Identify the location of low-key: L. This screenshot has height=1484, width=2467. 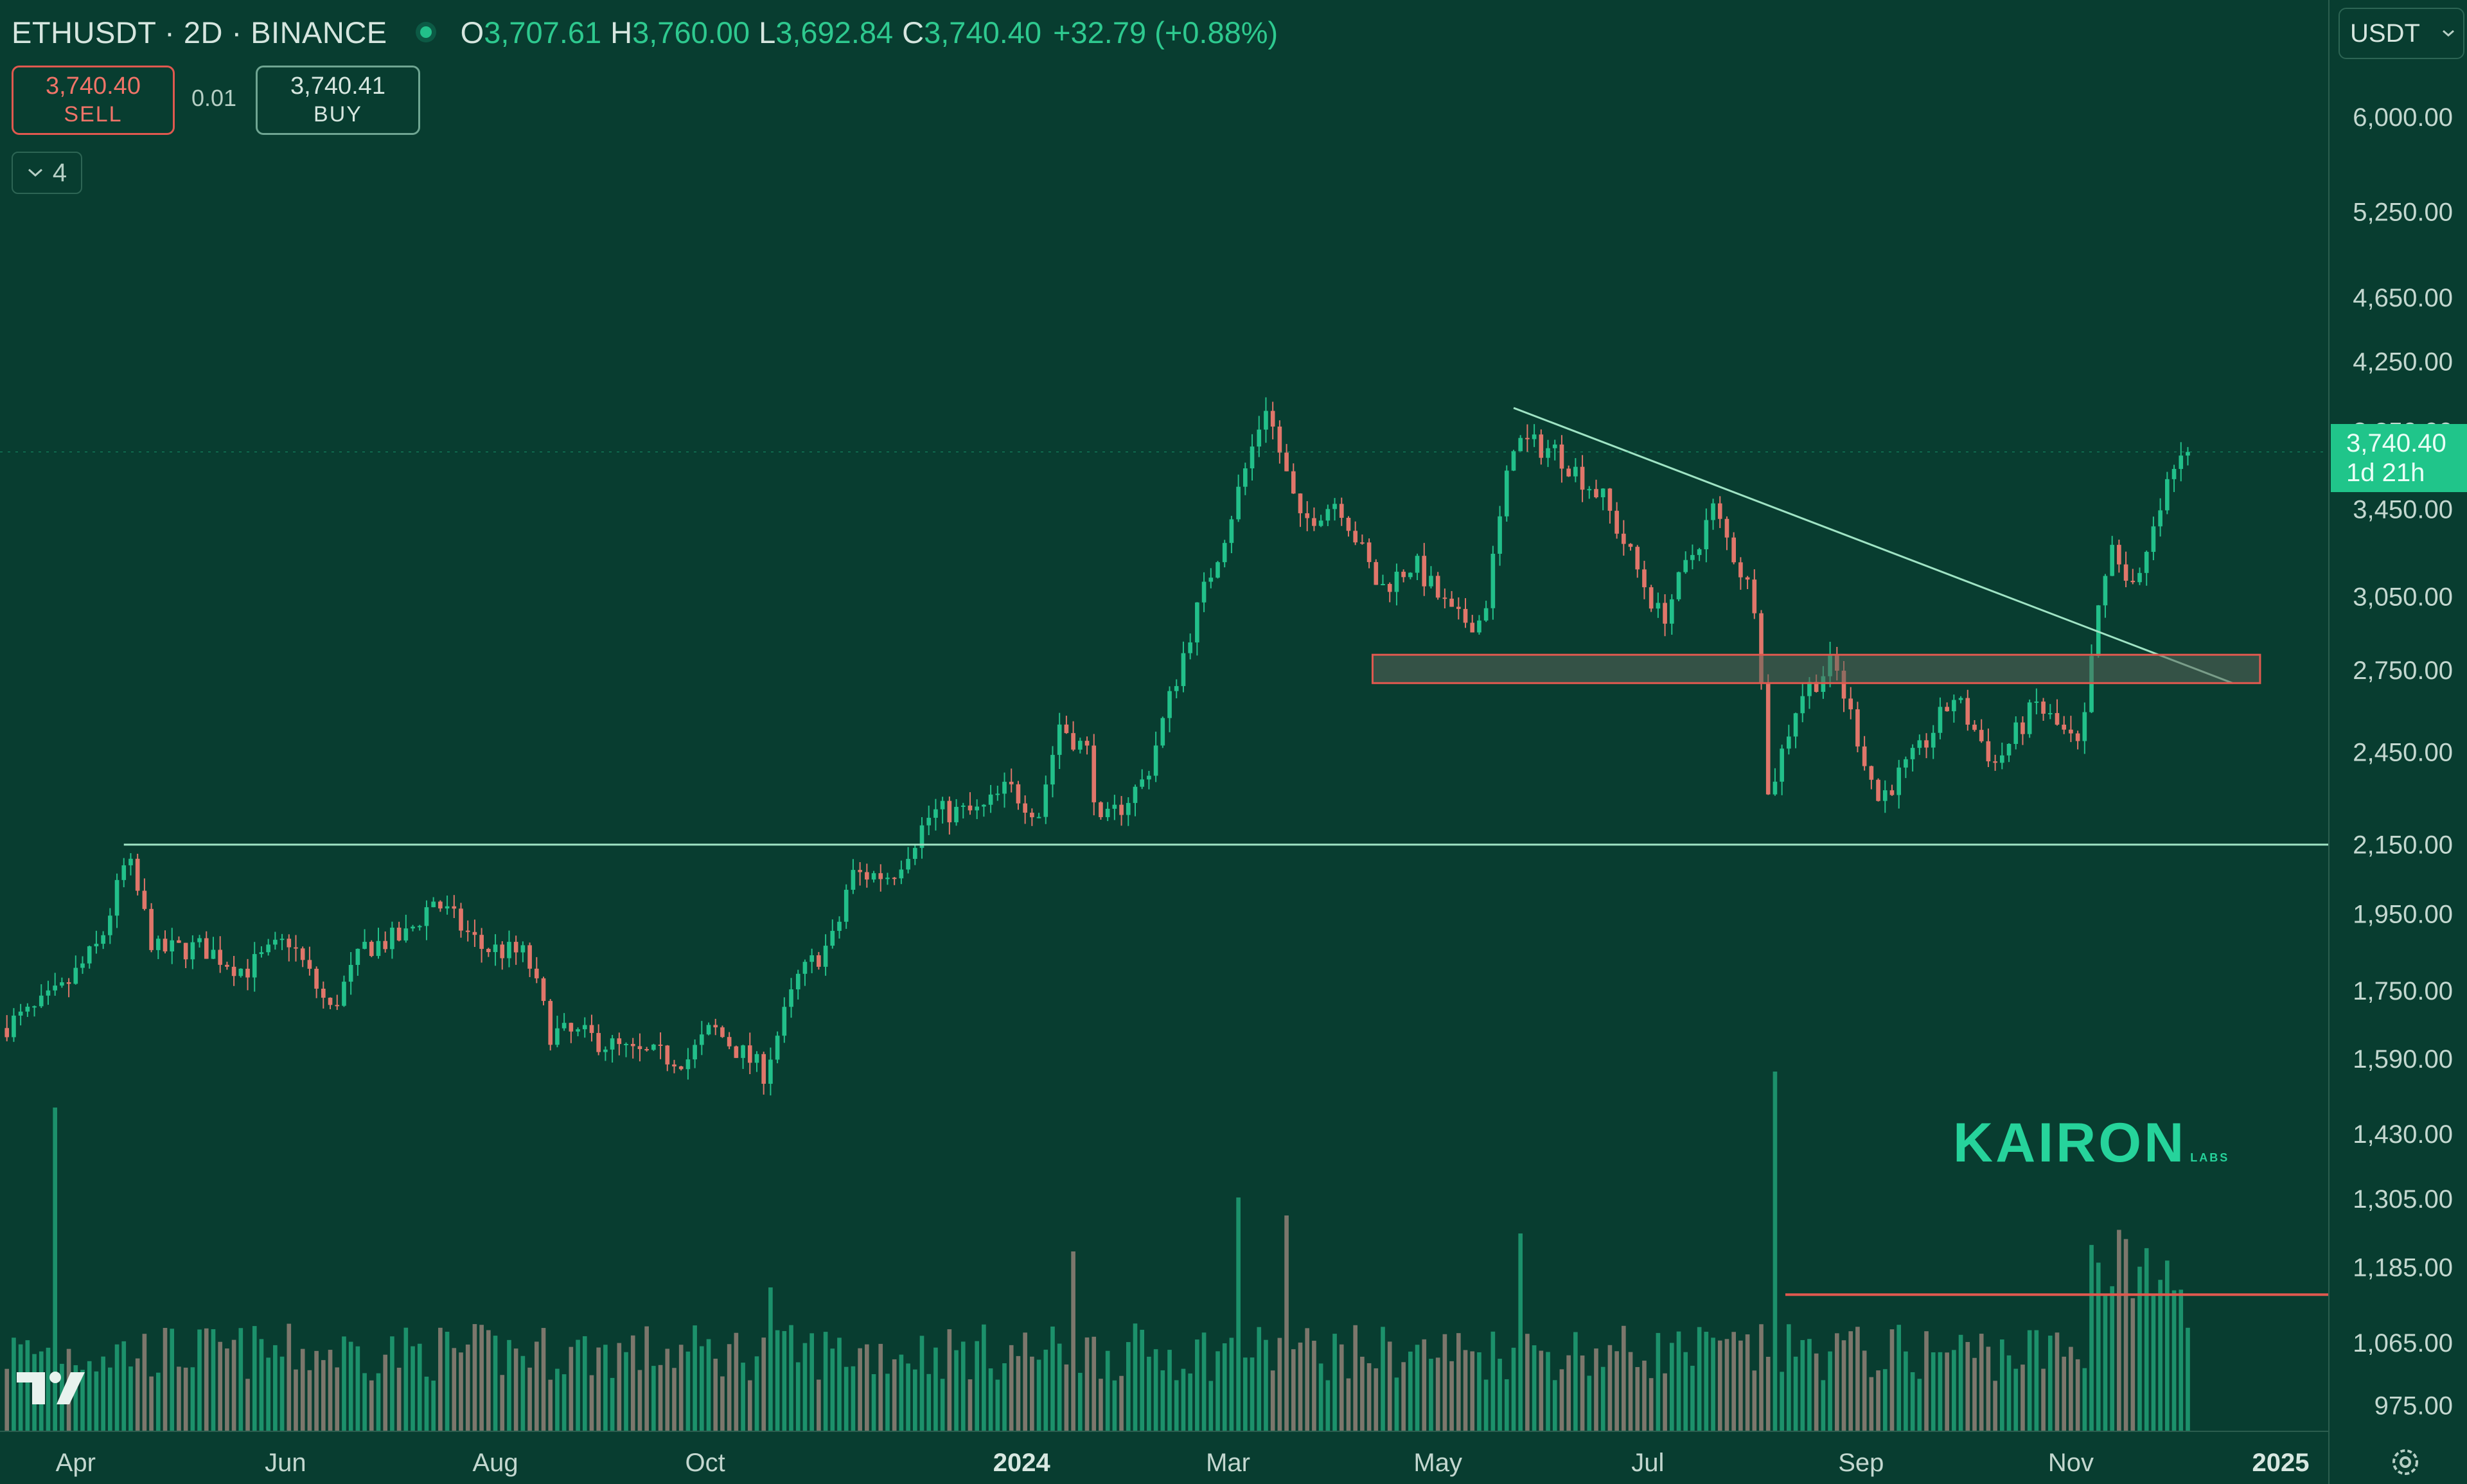
(767, 32).